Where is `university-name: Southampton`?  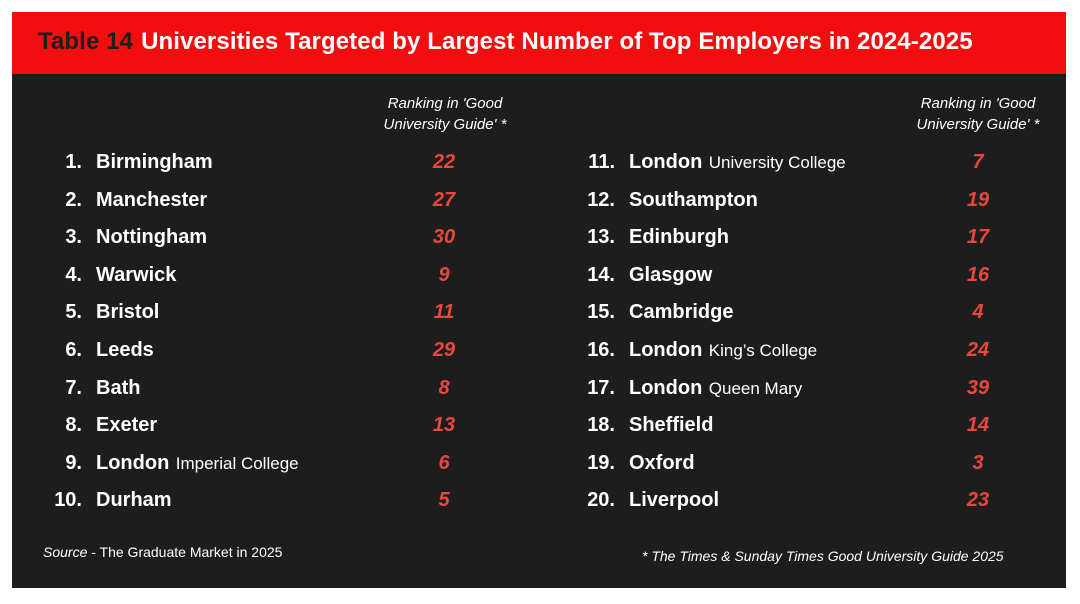 university-name: Southampton is located at coordinates (693, 200).